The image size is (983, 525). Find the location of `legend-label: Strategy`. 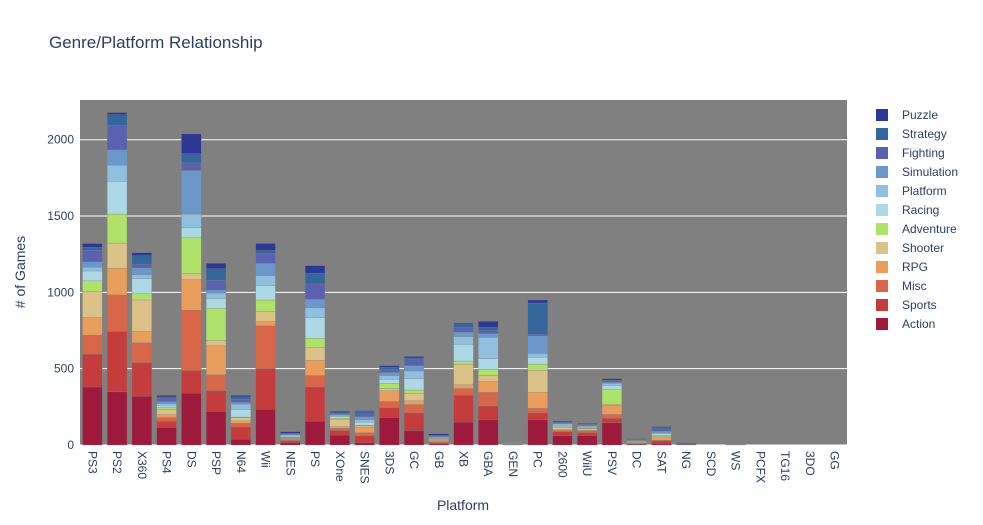

legend-label: Strategy is located at coordinates (924, 134).